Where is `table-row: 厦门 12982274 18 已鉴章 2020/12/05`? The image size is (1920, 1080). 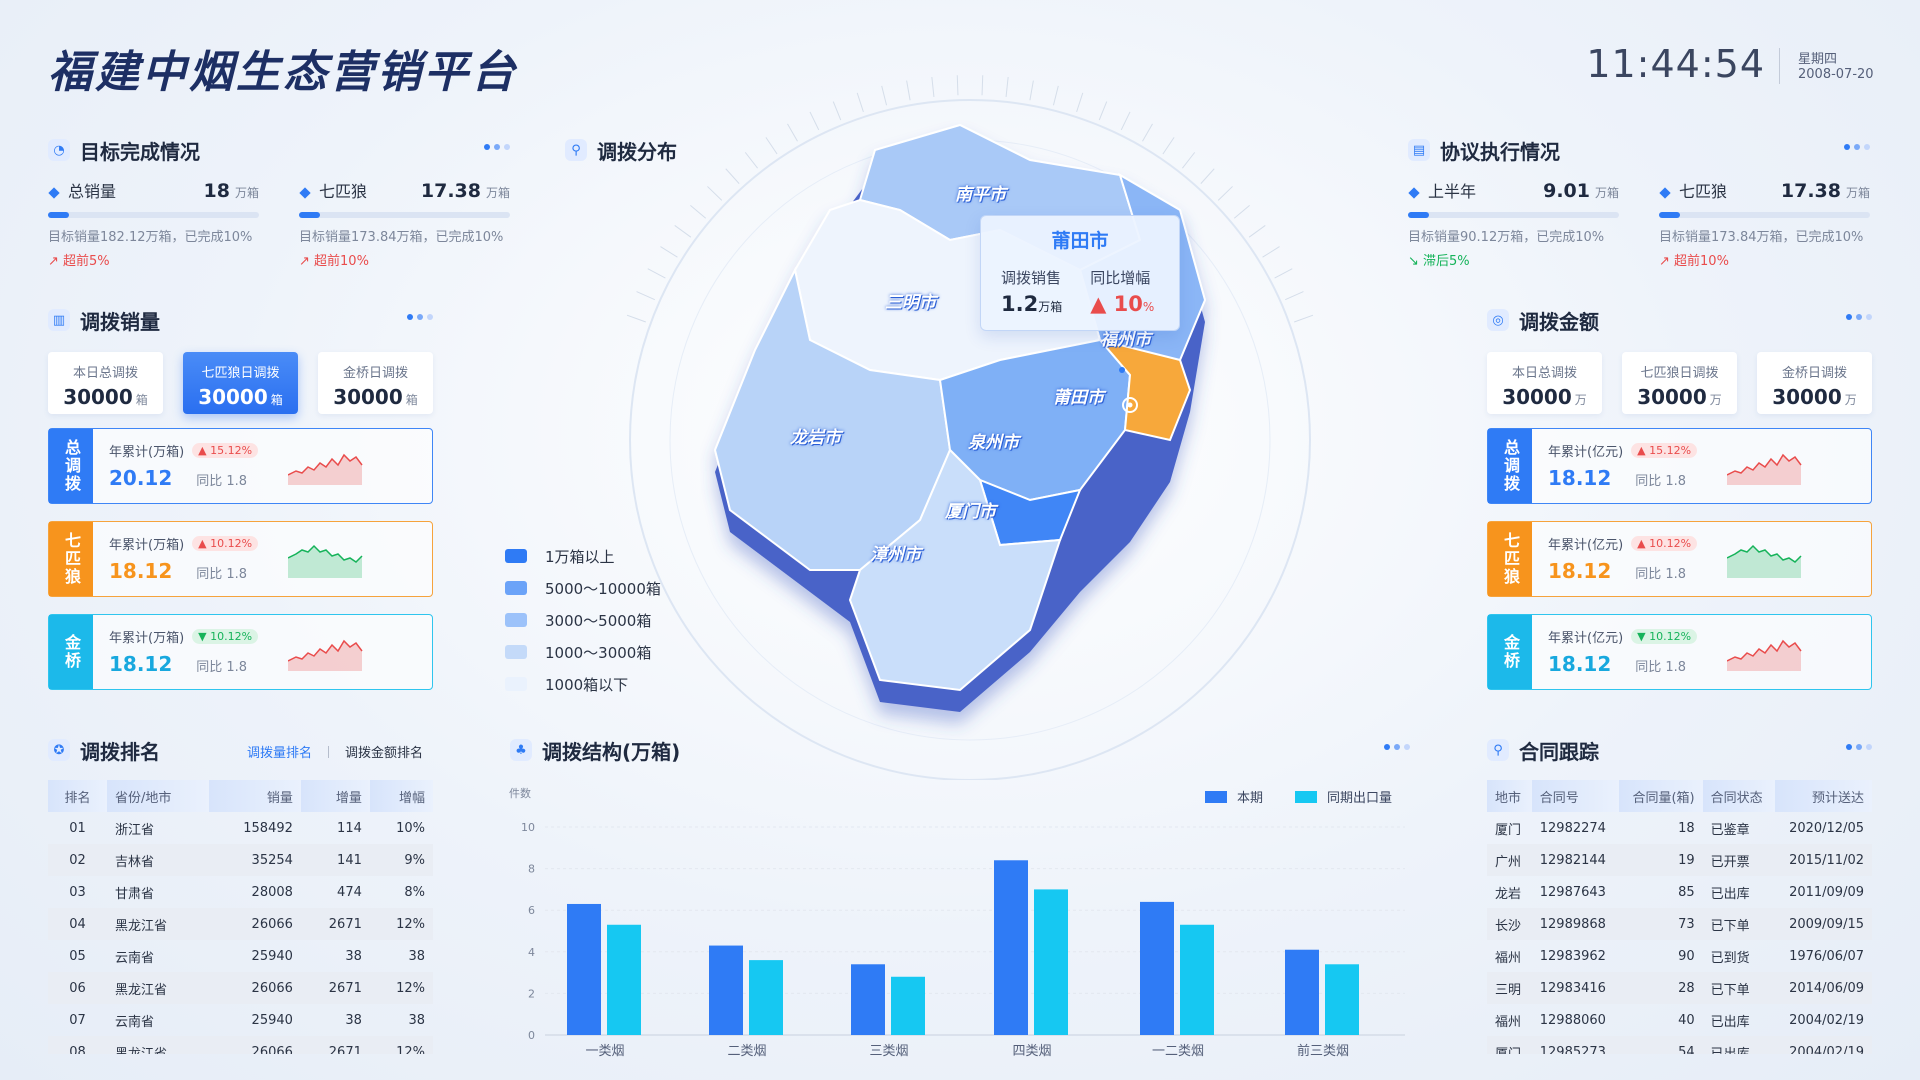 table-row: 厦门 12982274 18 已鉴章 2020/12/05 is located at coordinates (1679, 828).